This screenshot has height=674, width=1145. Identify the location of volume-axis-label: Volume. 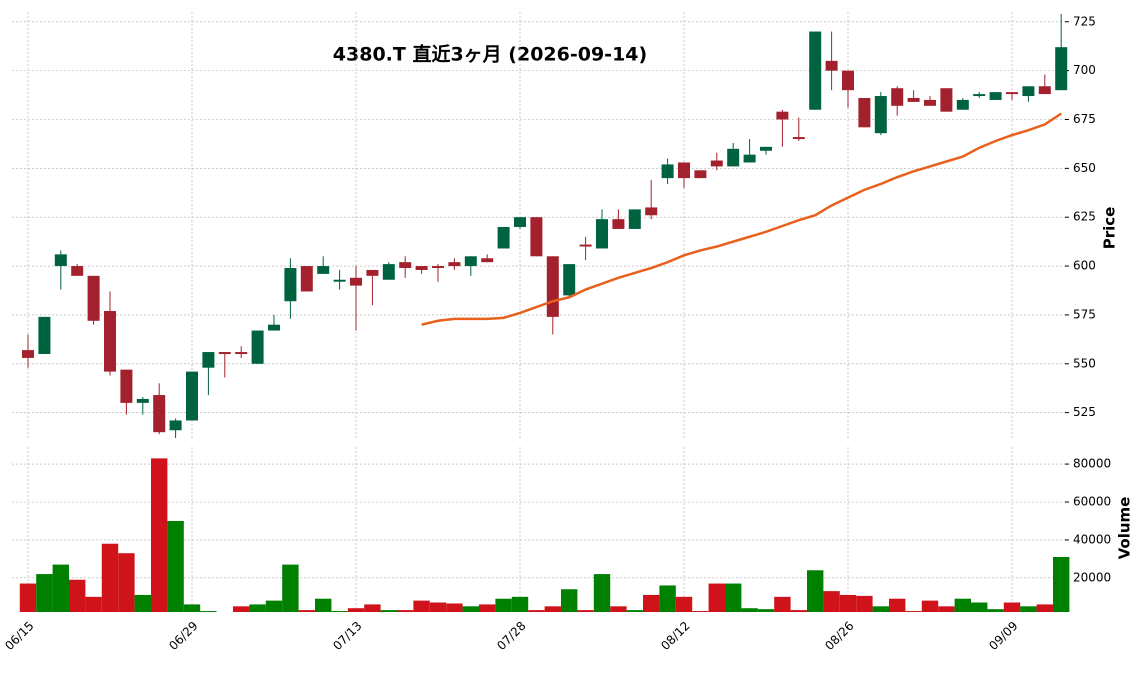
(1125, 528).